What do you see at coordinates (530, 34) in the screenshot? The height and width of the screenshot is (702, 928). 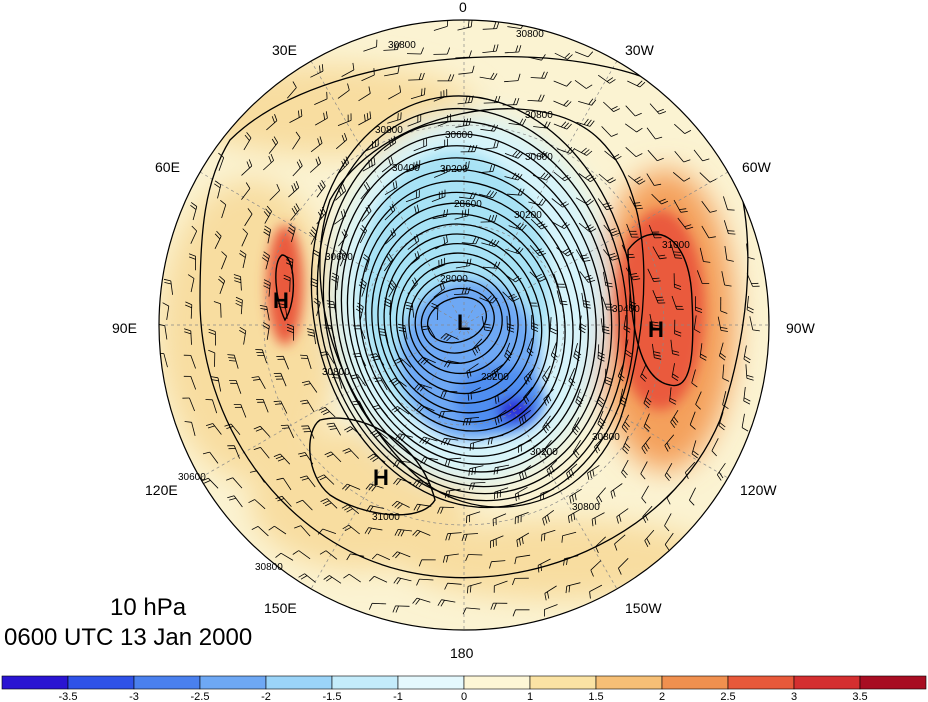 I see `contour-label: 30800` at bounding box center [530, 34].